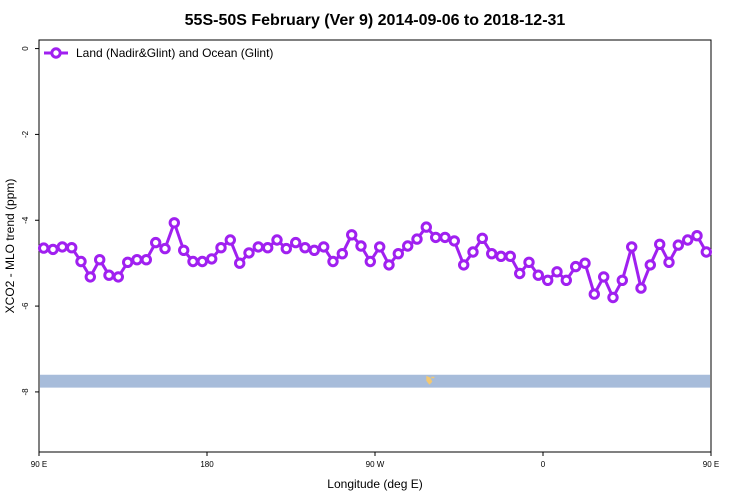 The width and height of the screenshot is (750, 500). What do you see at coordinates (374, 484) in the screenshot?
I see `x-axis-label: Longitude (deg E)` at bounding box center [374, 484].